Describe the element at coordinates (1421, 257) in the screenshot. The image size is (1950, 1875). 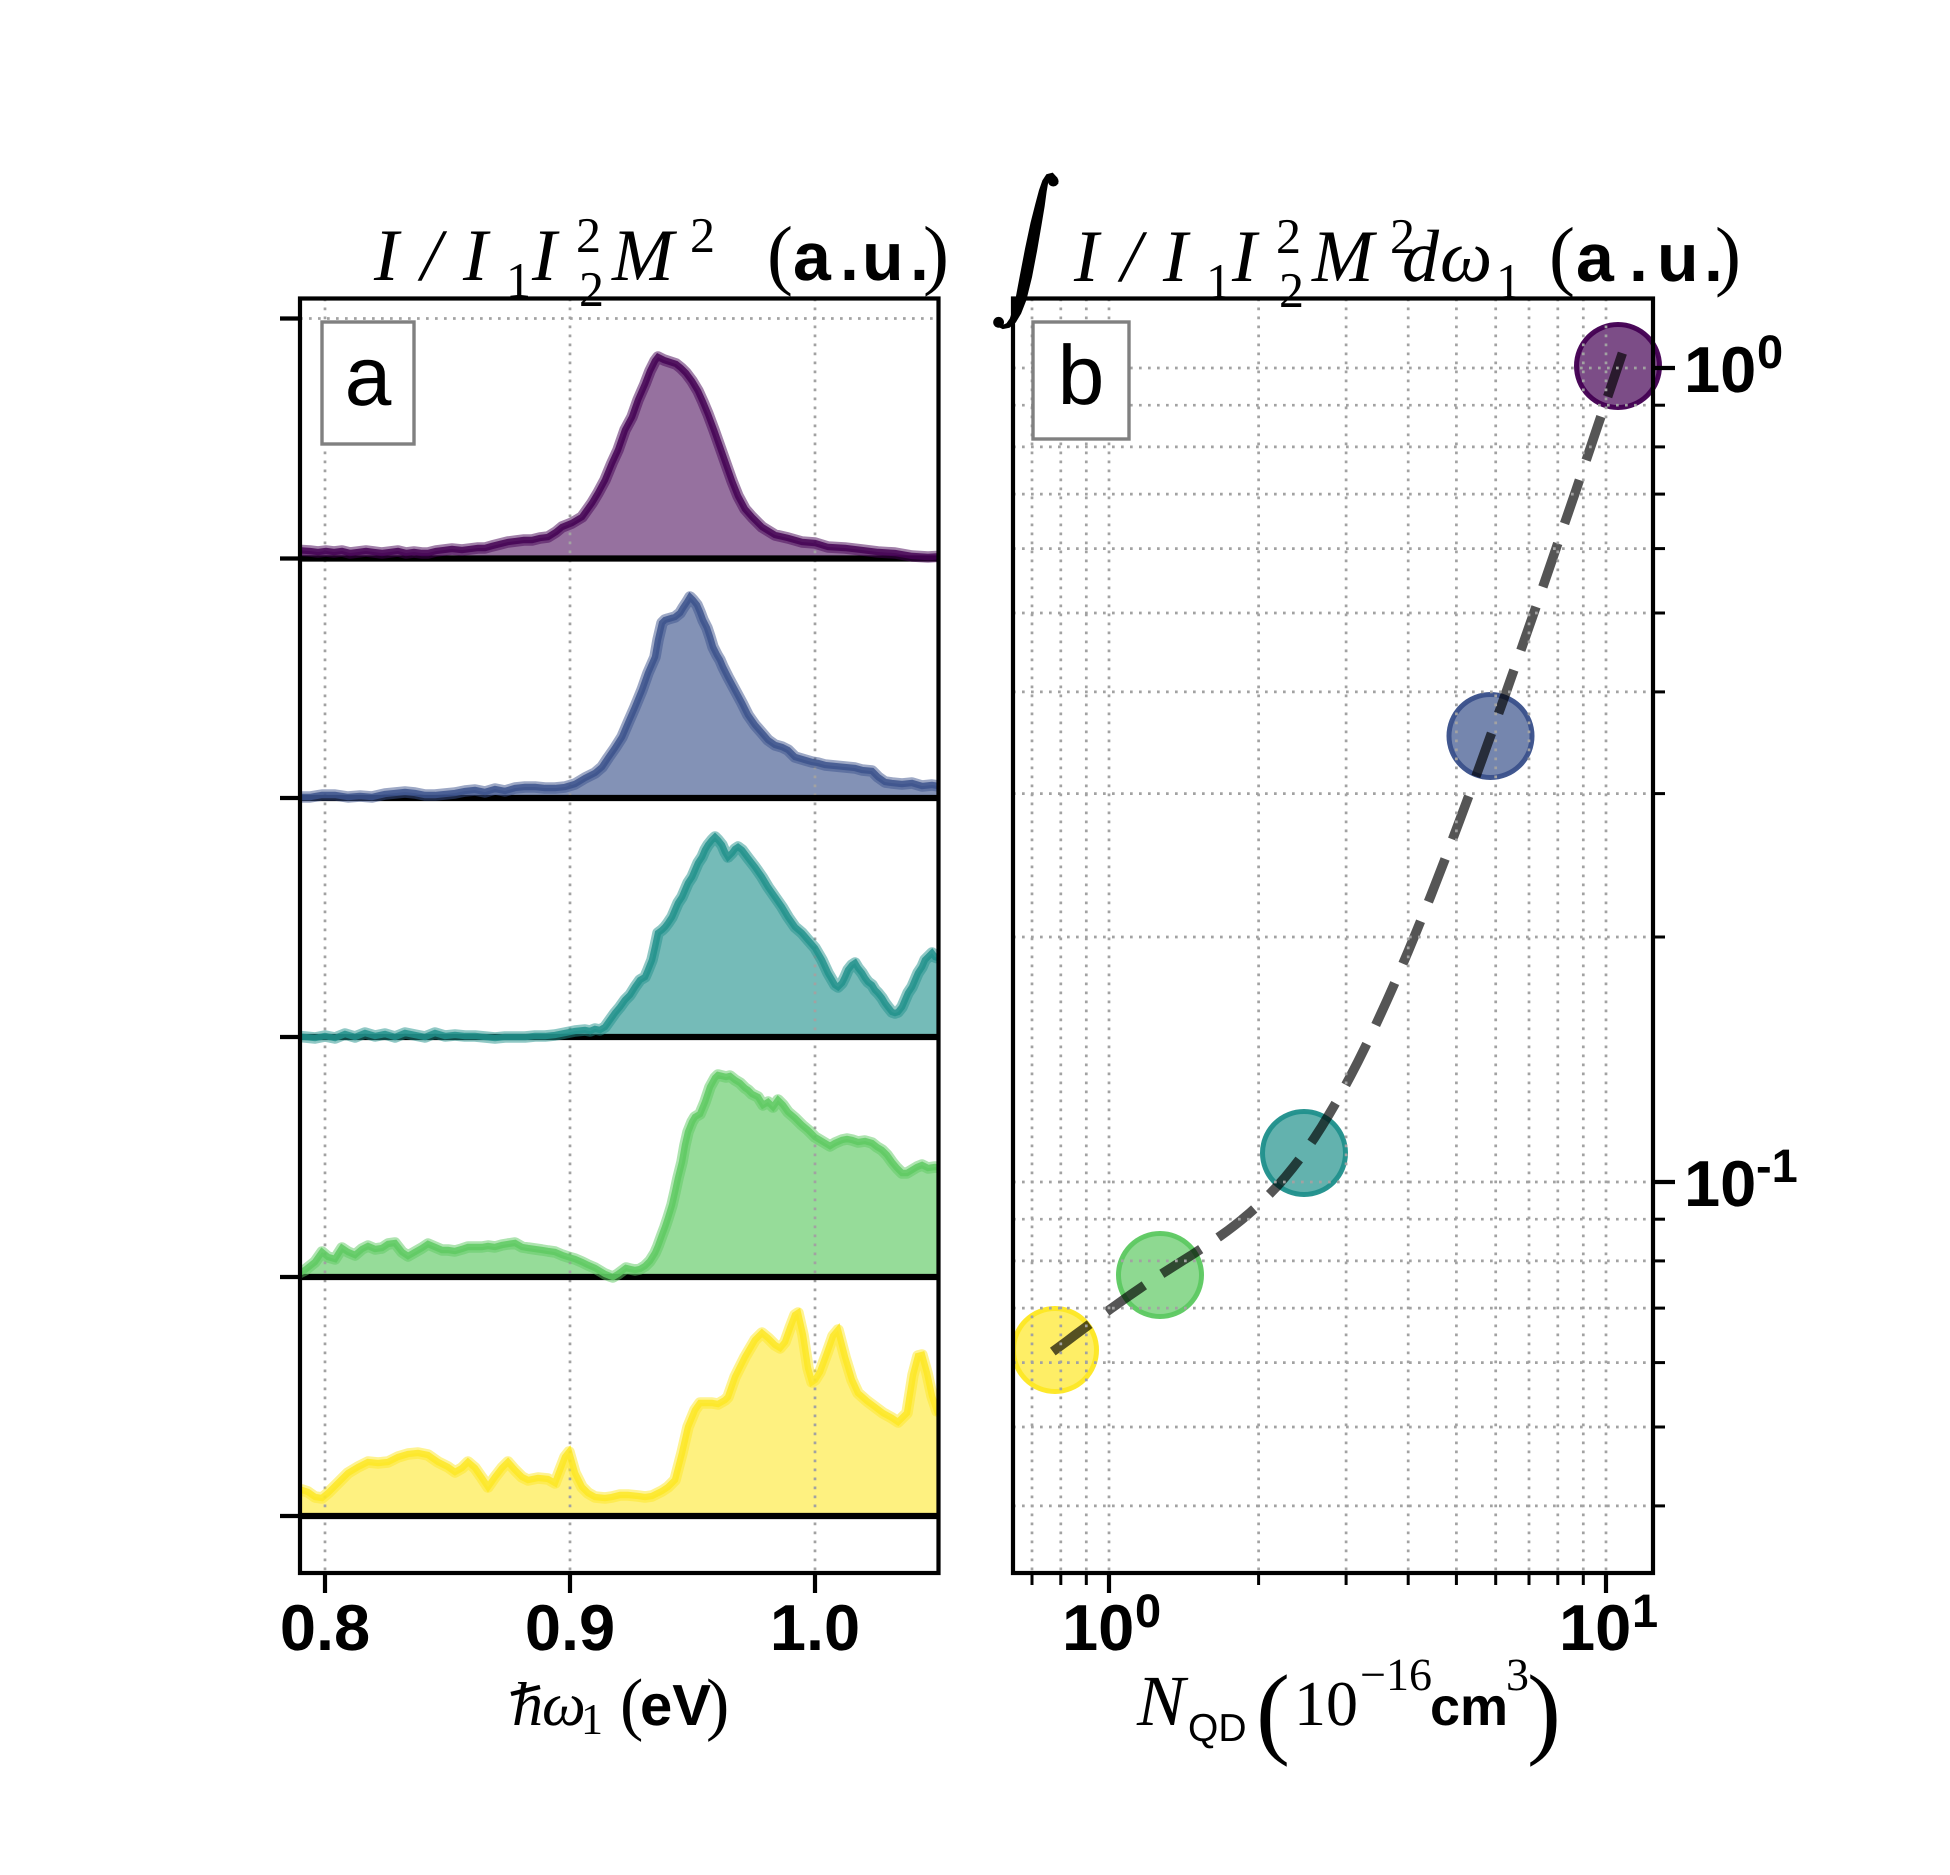
I see `svg-text: d` at that location.